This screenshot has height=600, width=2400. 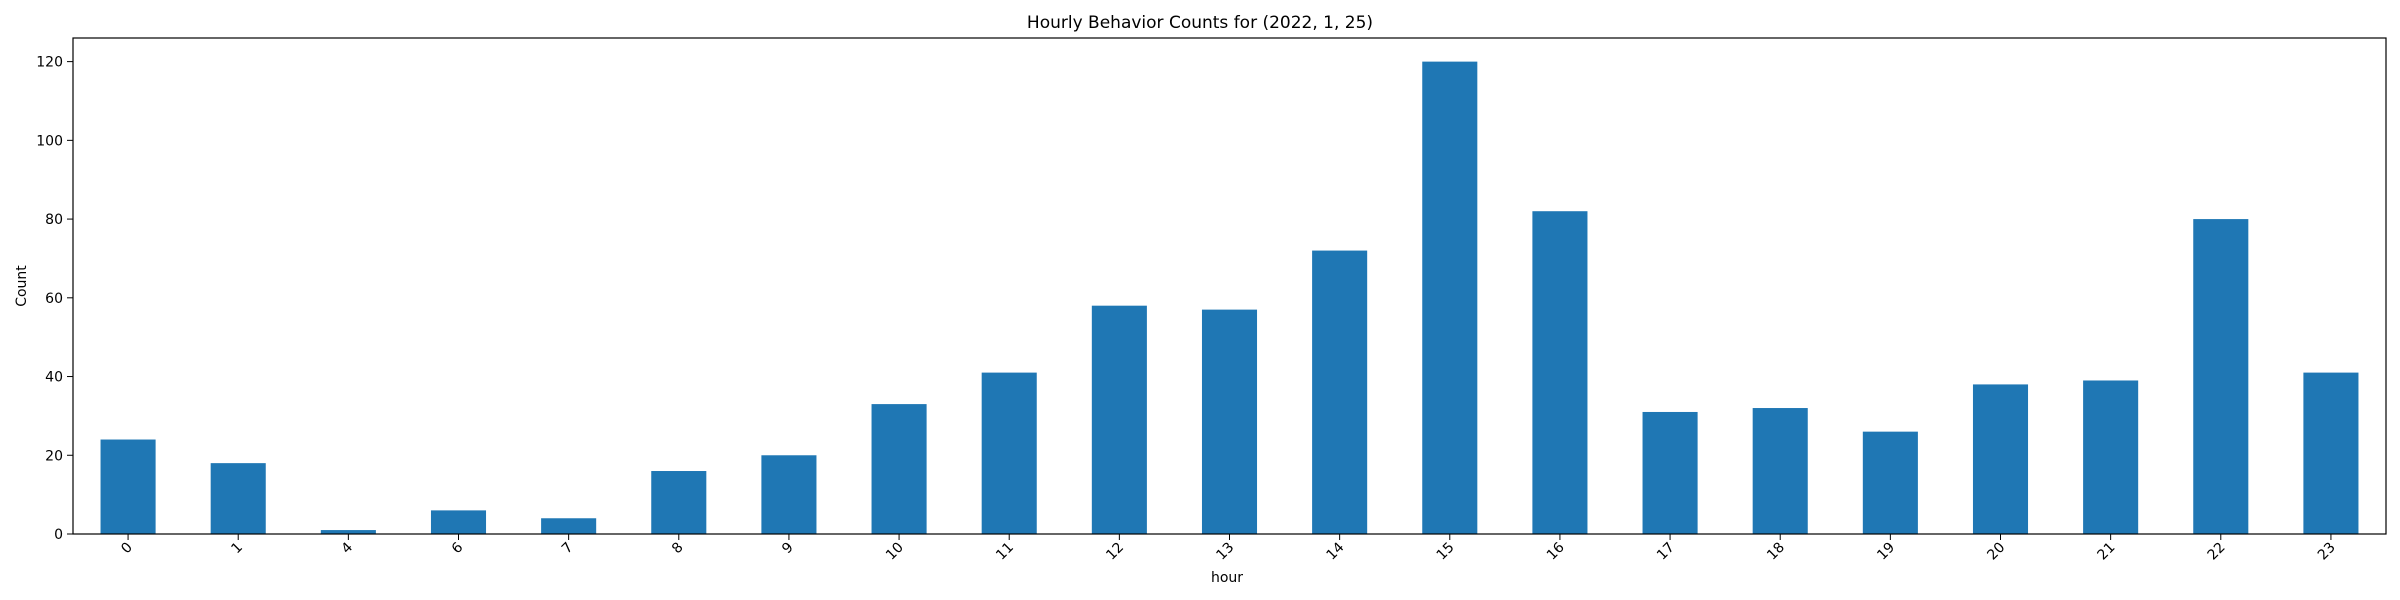 What do you see at coordinates (54, 220) in the screenshot?
I see `y-tick-label: 80` at bounding box center [54, 220].